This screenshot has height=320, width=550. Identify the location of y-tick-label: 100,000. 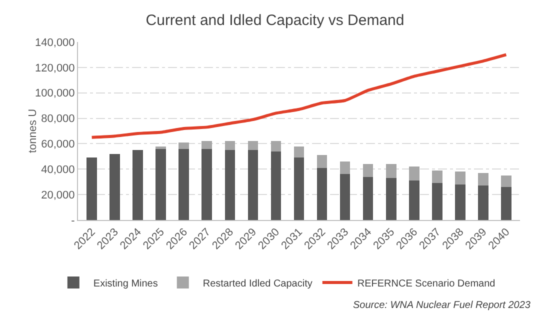
(55, 94).